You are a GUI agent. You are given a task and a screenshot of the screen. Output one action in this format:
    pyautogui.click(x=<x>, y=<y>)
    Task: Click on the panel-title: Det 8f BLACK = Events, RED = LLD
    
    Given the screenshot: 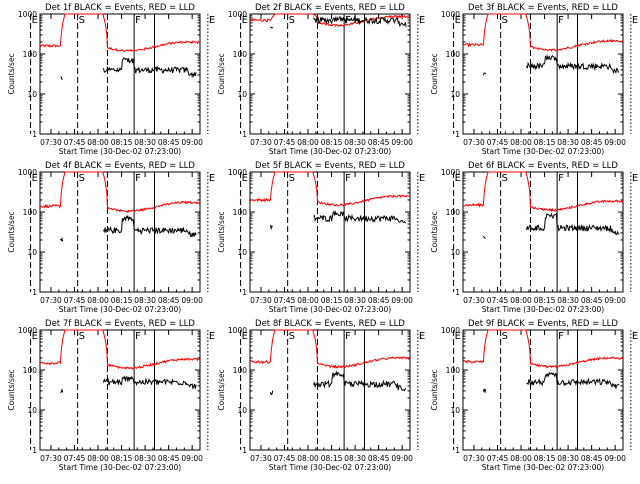 What is the action you would take?
    pyautogui.click(x=330, y=324)
    